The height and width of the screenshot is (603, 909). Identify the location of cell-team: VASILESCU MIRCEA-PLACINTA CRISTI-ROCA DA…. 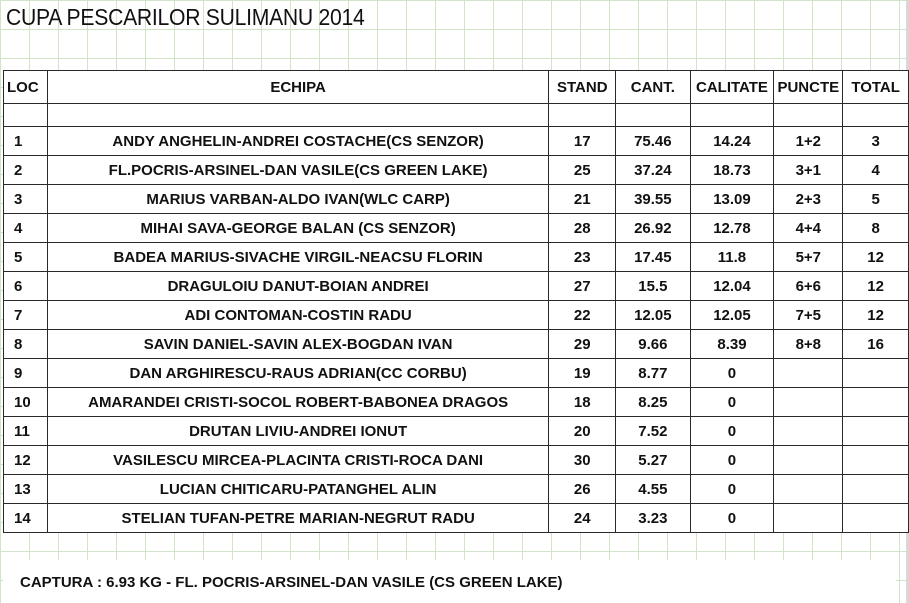
(298, 460).